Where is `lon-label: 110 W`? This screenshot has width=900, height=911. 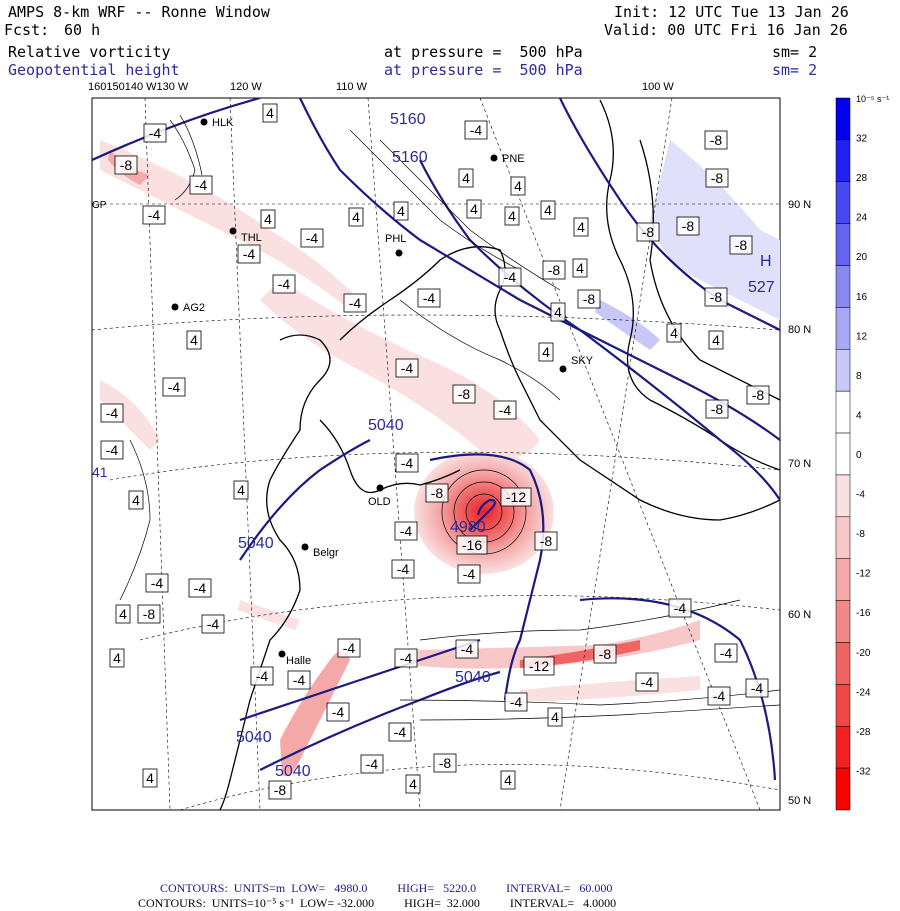 lon-label: 110 W is located at coordinates (352, 87).